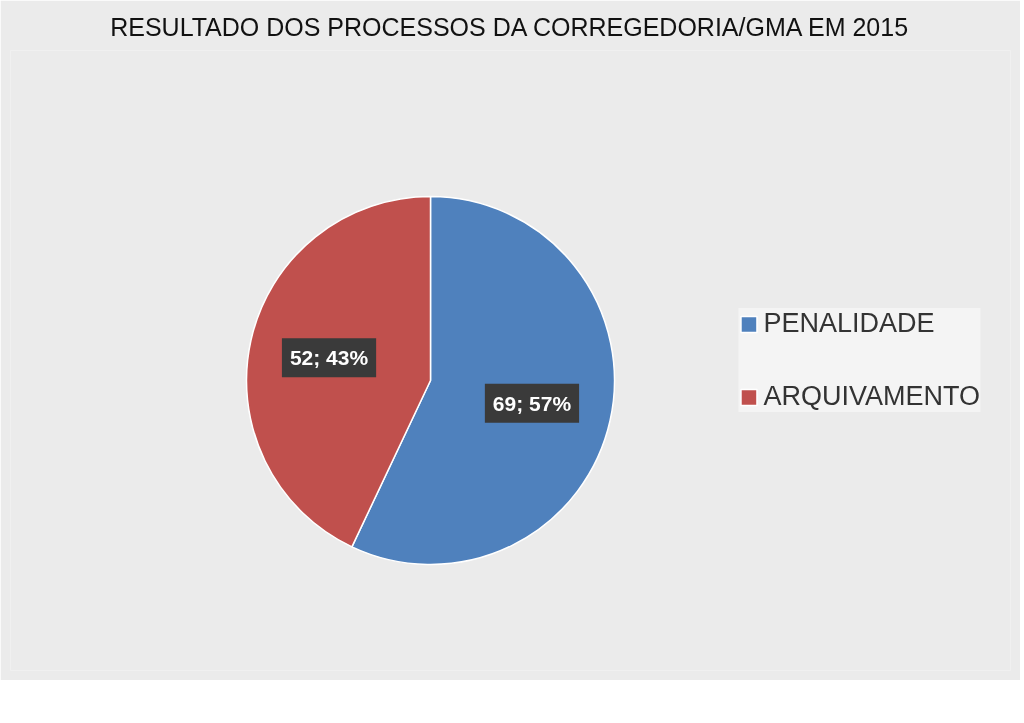  Describe the element at coordinates (532, 403) in the screenshot. I see `data-label: 69; 57%` at that location.